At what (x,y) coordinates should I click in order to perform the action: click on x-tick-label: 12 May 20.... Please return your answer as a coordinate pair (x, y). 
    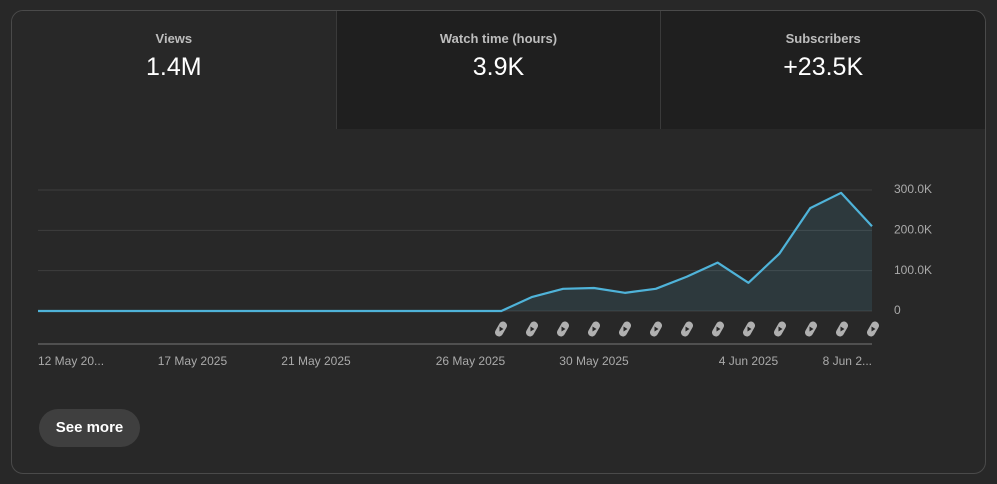
    Looking at the image, I should click on (71, 361).